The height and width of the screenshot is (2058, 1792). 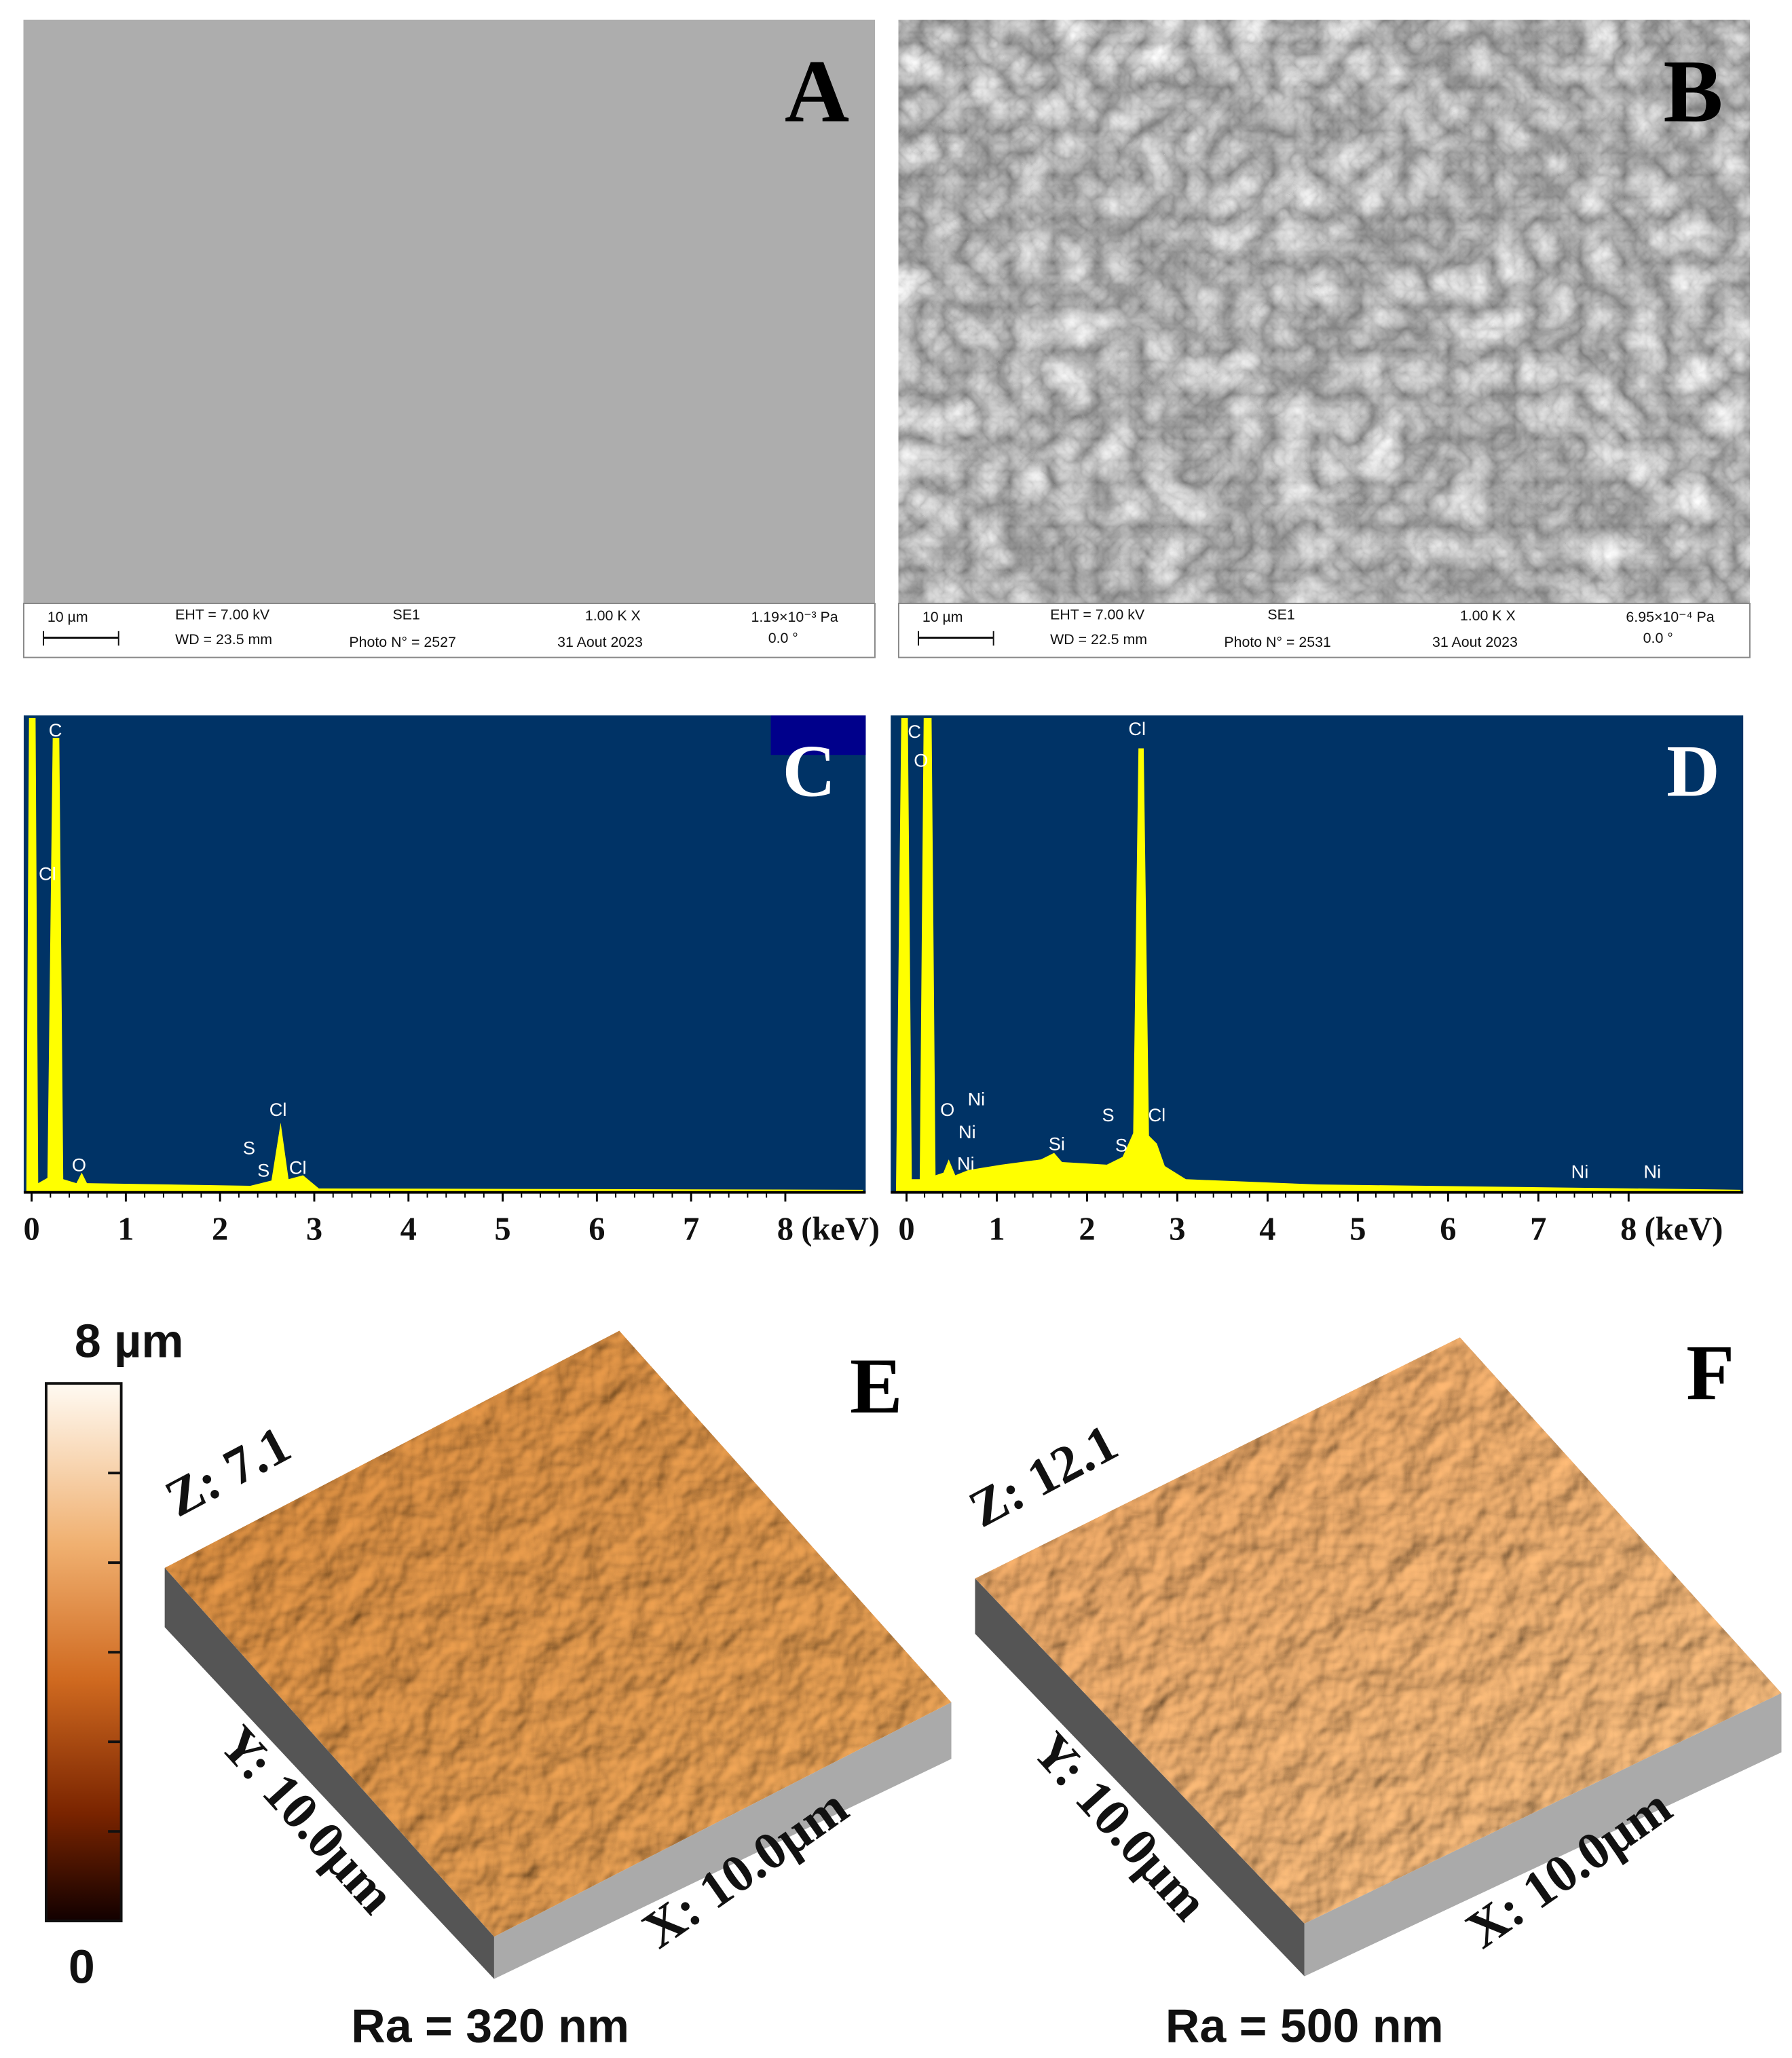 I want to click on panel-label: C, so click(x=810, y=771).